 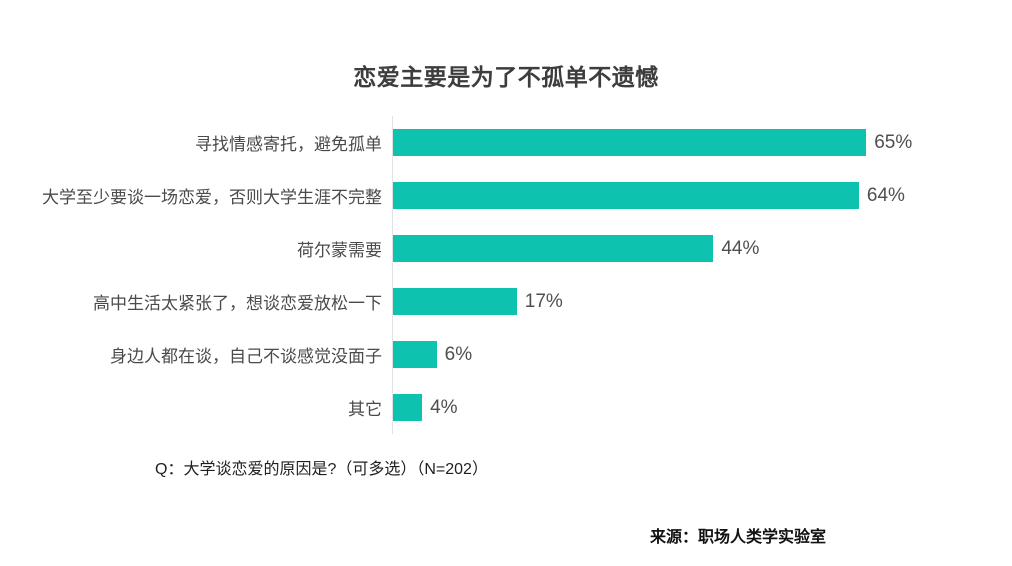 I want to click on bar-row: 寻找情感寄托，避免孤单 65%, so click(x=506, y=142).